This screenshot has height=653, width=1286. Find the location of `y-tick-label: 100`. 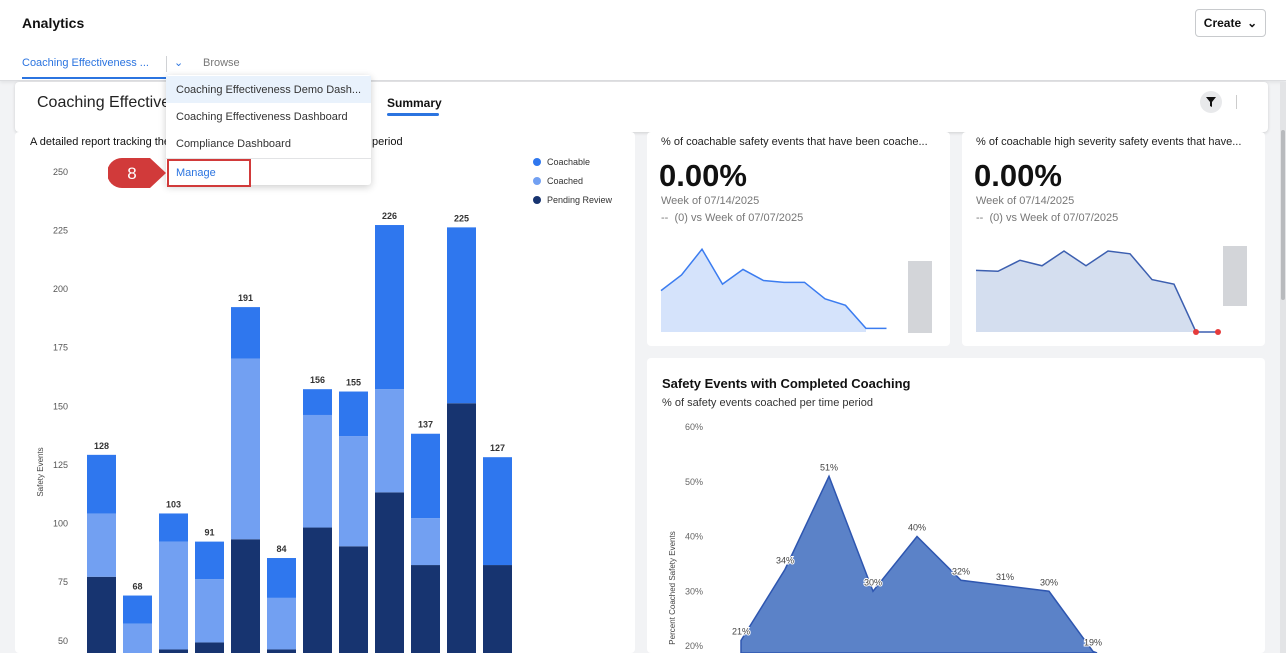

y-tick-label: 100 is located at coordinates (60, 524).